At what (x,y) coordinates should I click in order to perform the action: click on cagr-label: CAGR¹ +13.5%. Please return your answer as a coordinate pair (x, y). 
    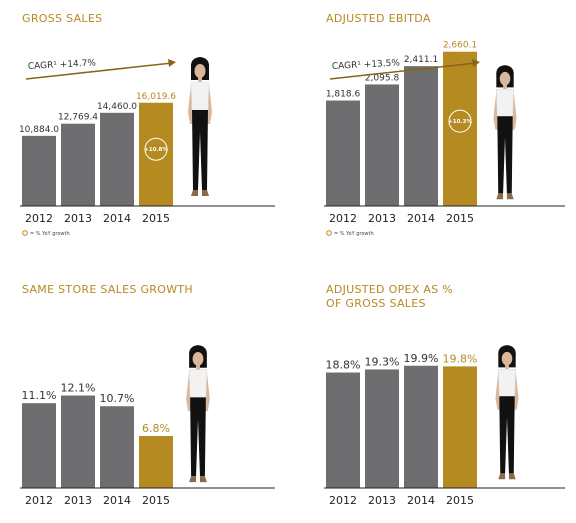
    Looking at the image, I should click on (366, 65).